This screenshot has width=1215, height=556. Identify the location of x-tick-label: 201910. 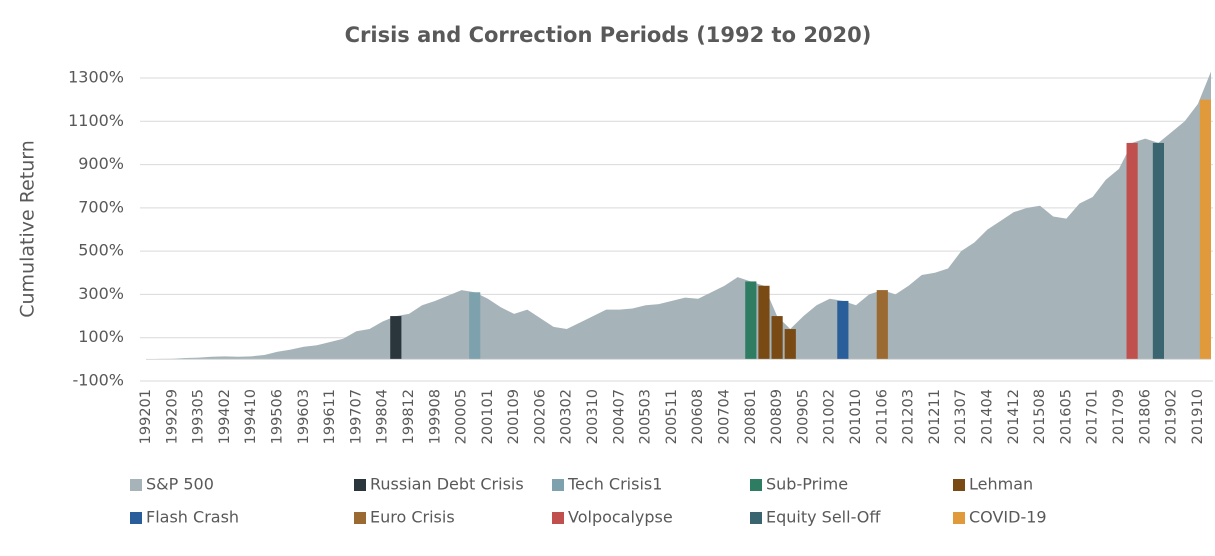
(1198, 416).